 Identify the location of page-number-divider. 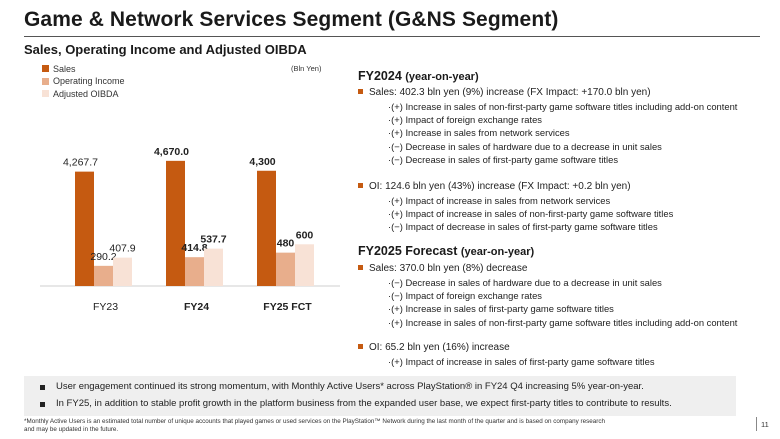
(756, 424).